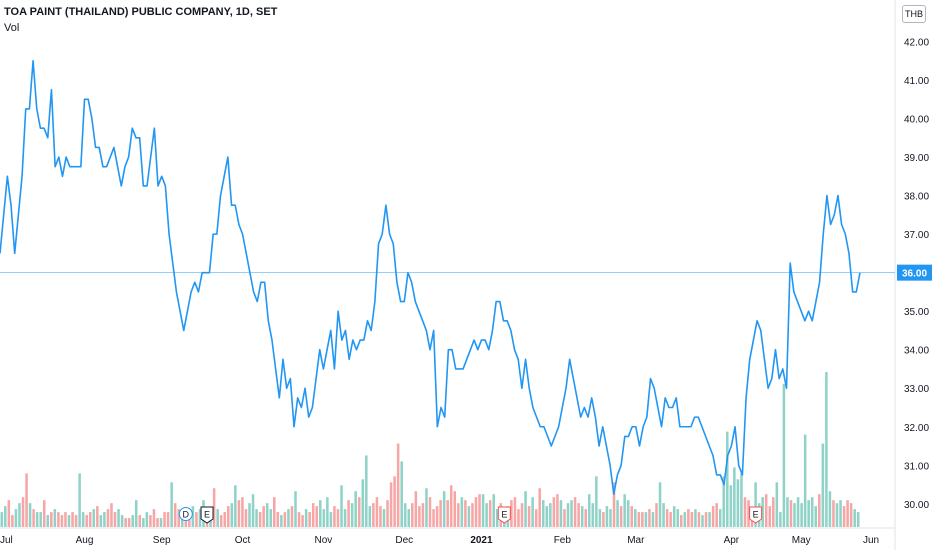 The image size is (932, 550). I want to click on x-tick-label: Jul, so click(6, 540).